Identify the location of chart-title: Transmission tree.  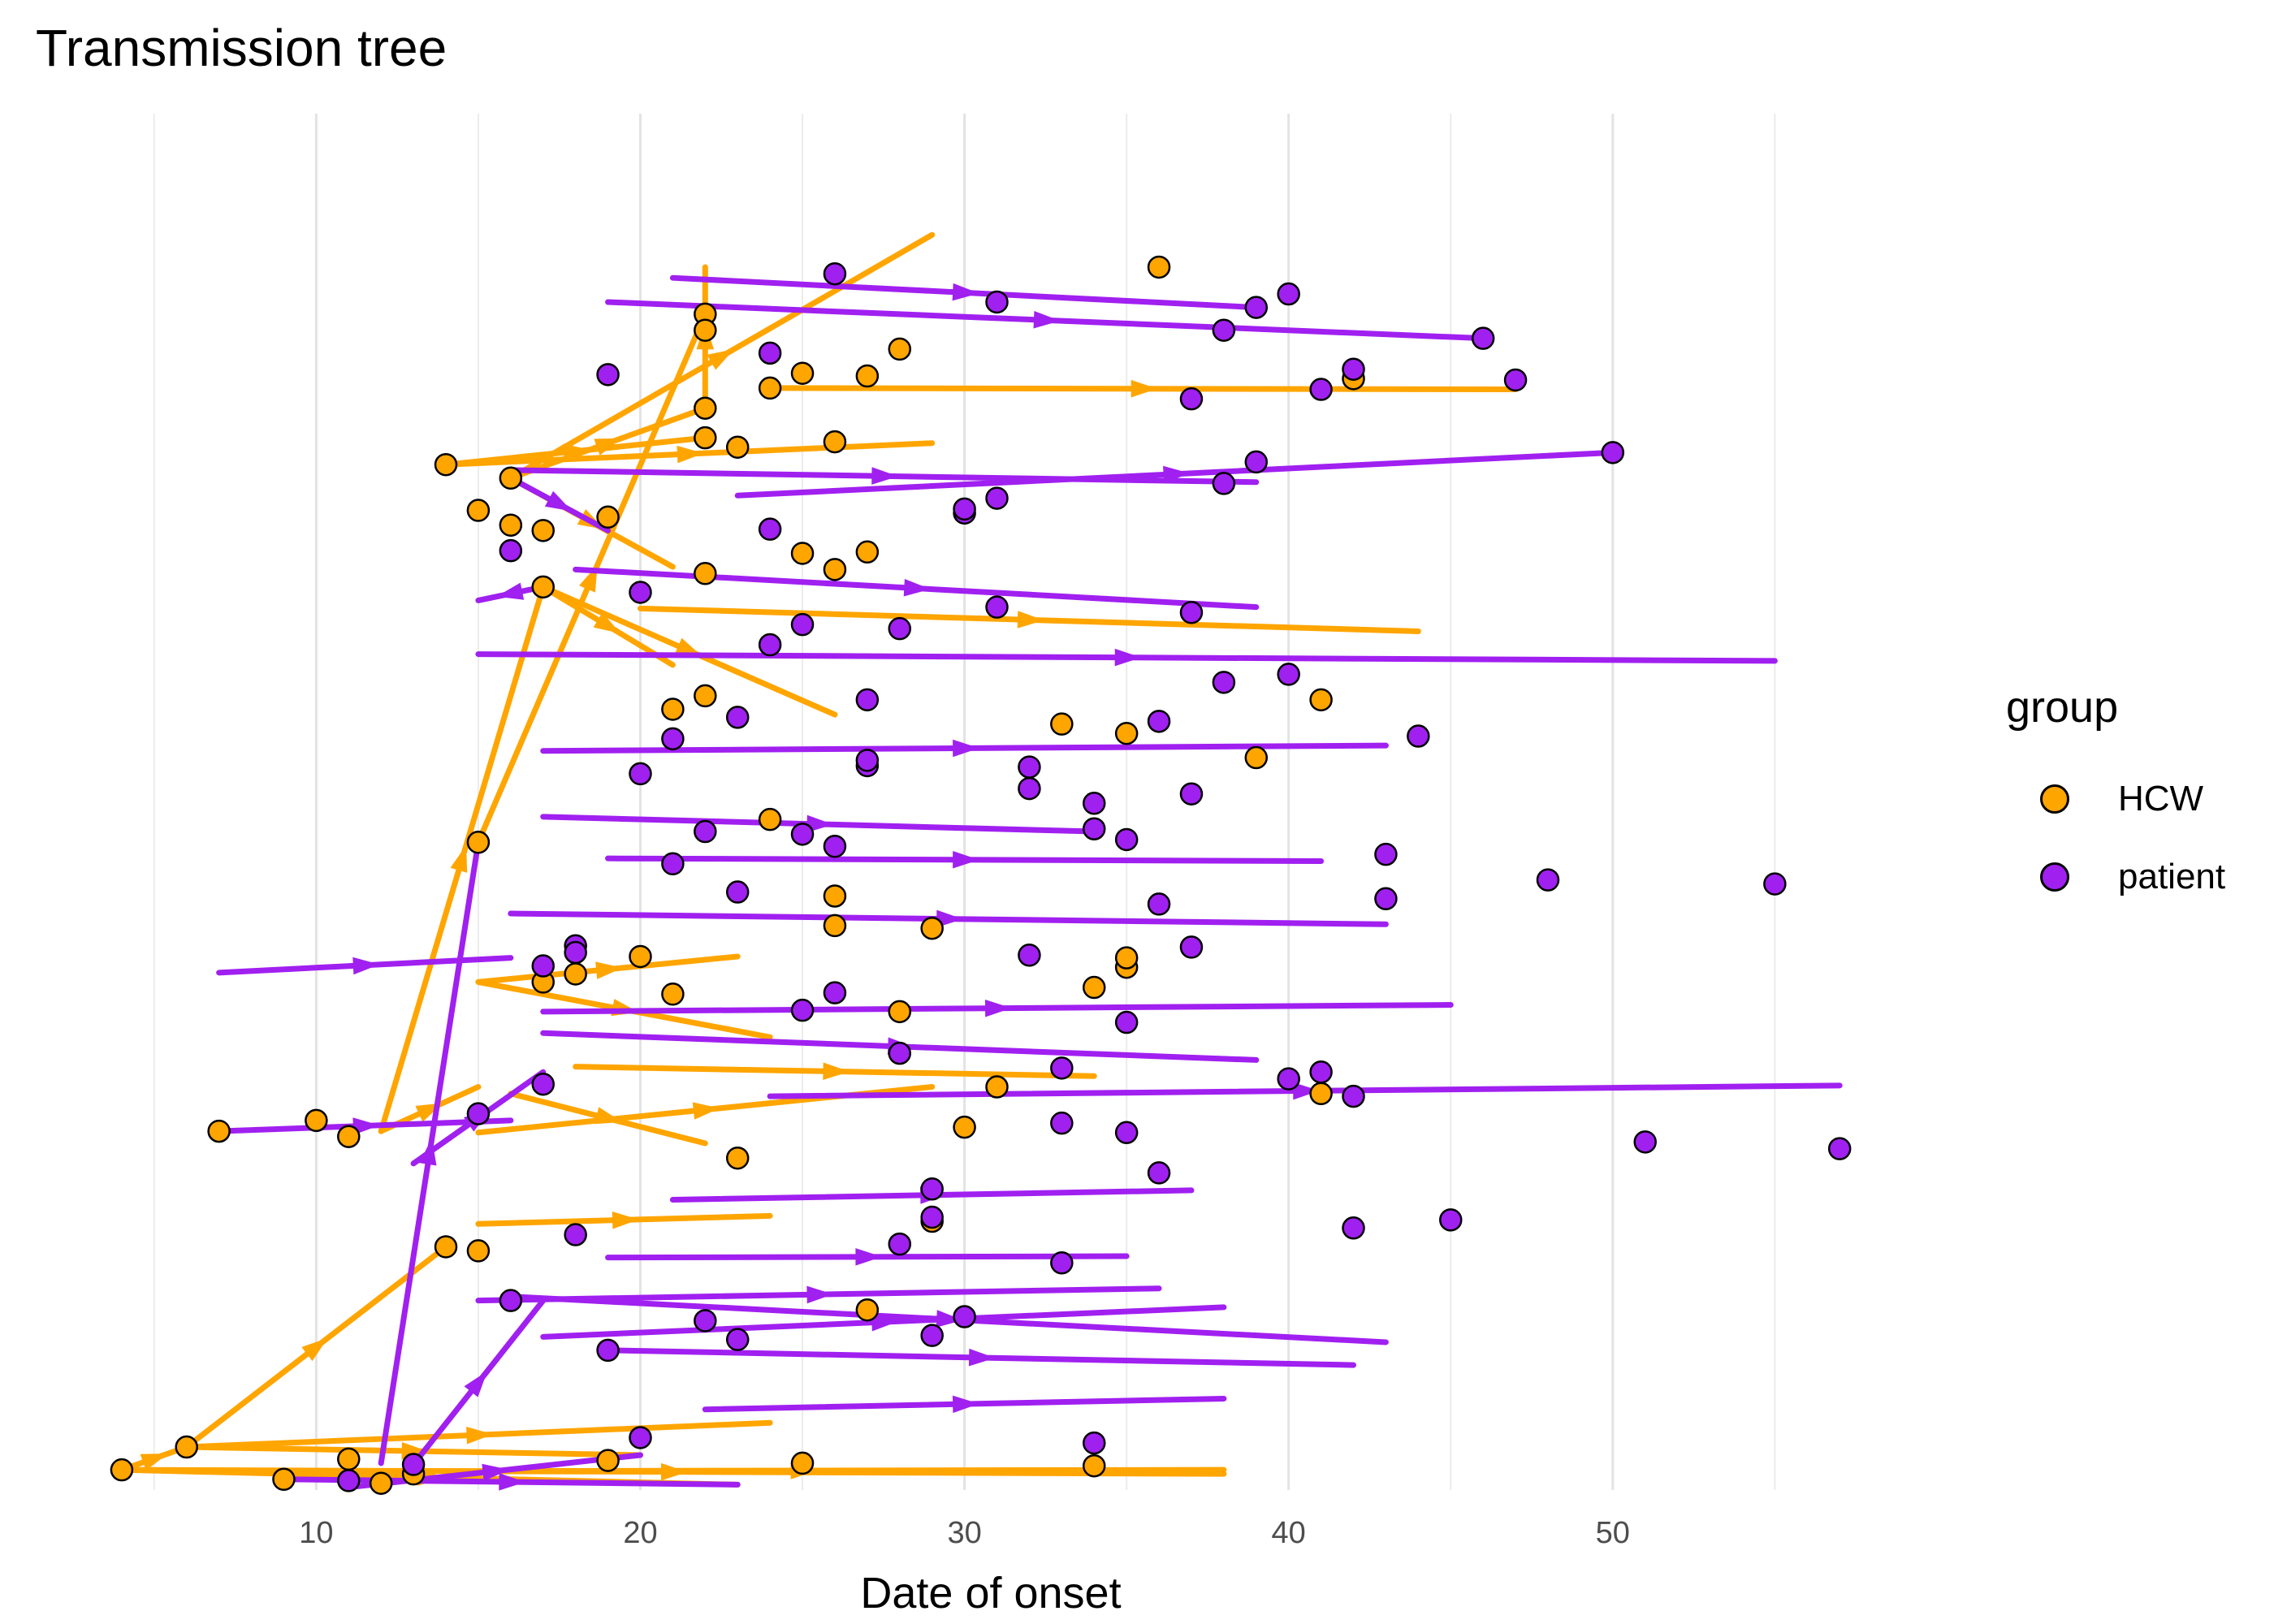
(241, 48).